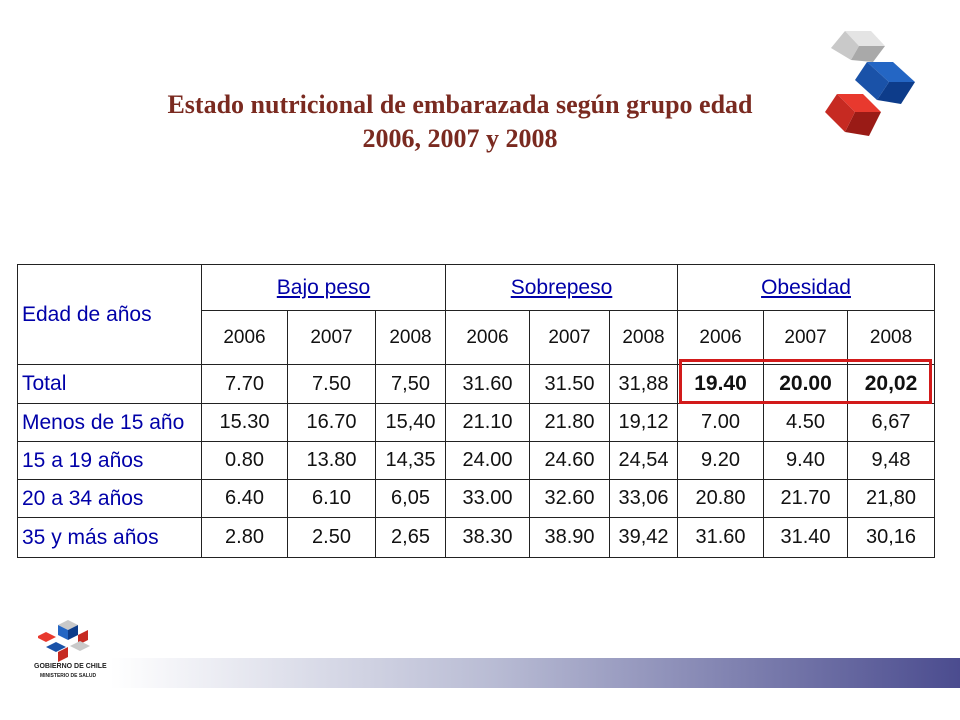 Image resolution: width=960 pixels, height=720 pixels. Describe the element at coordinates (244, 460) in the screenshot. I see `table-cell: 0.80` at that location.